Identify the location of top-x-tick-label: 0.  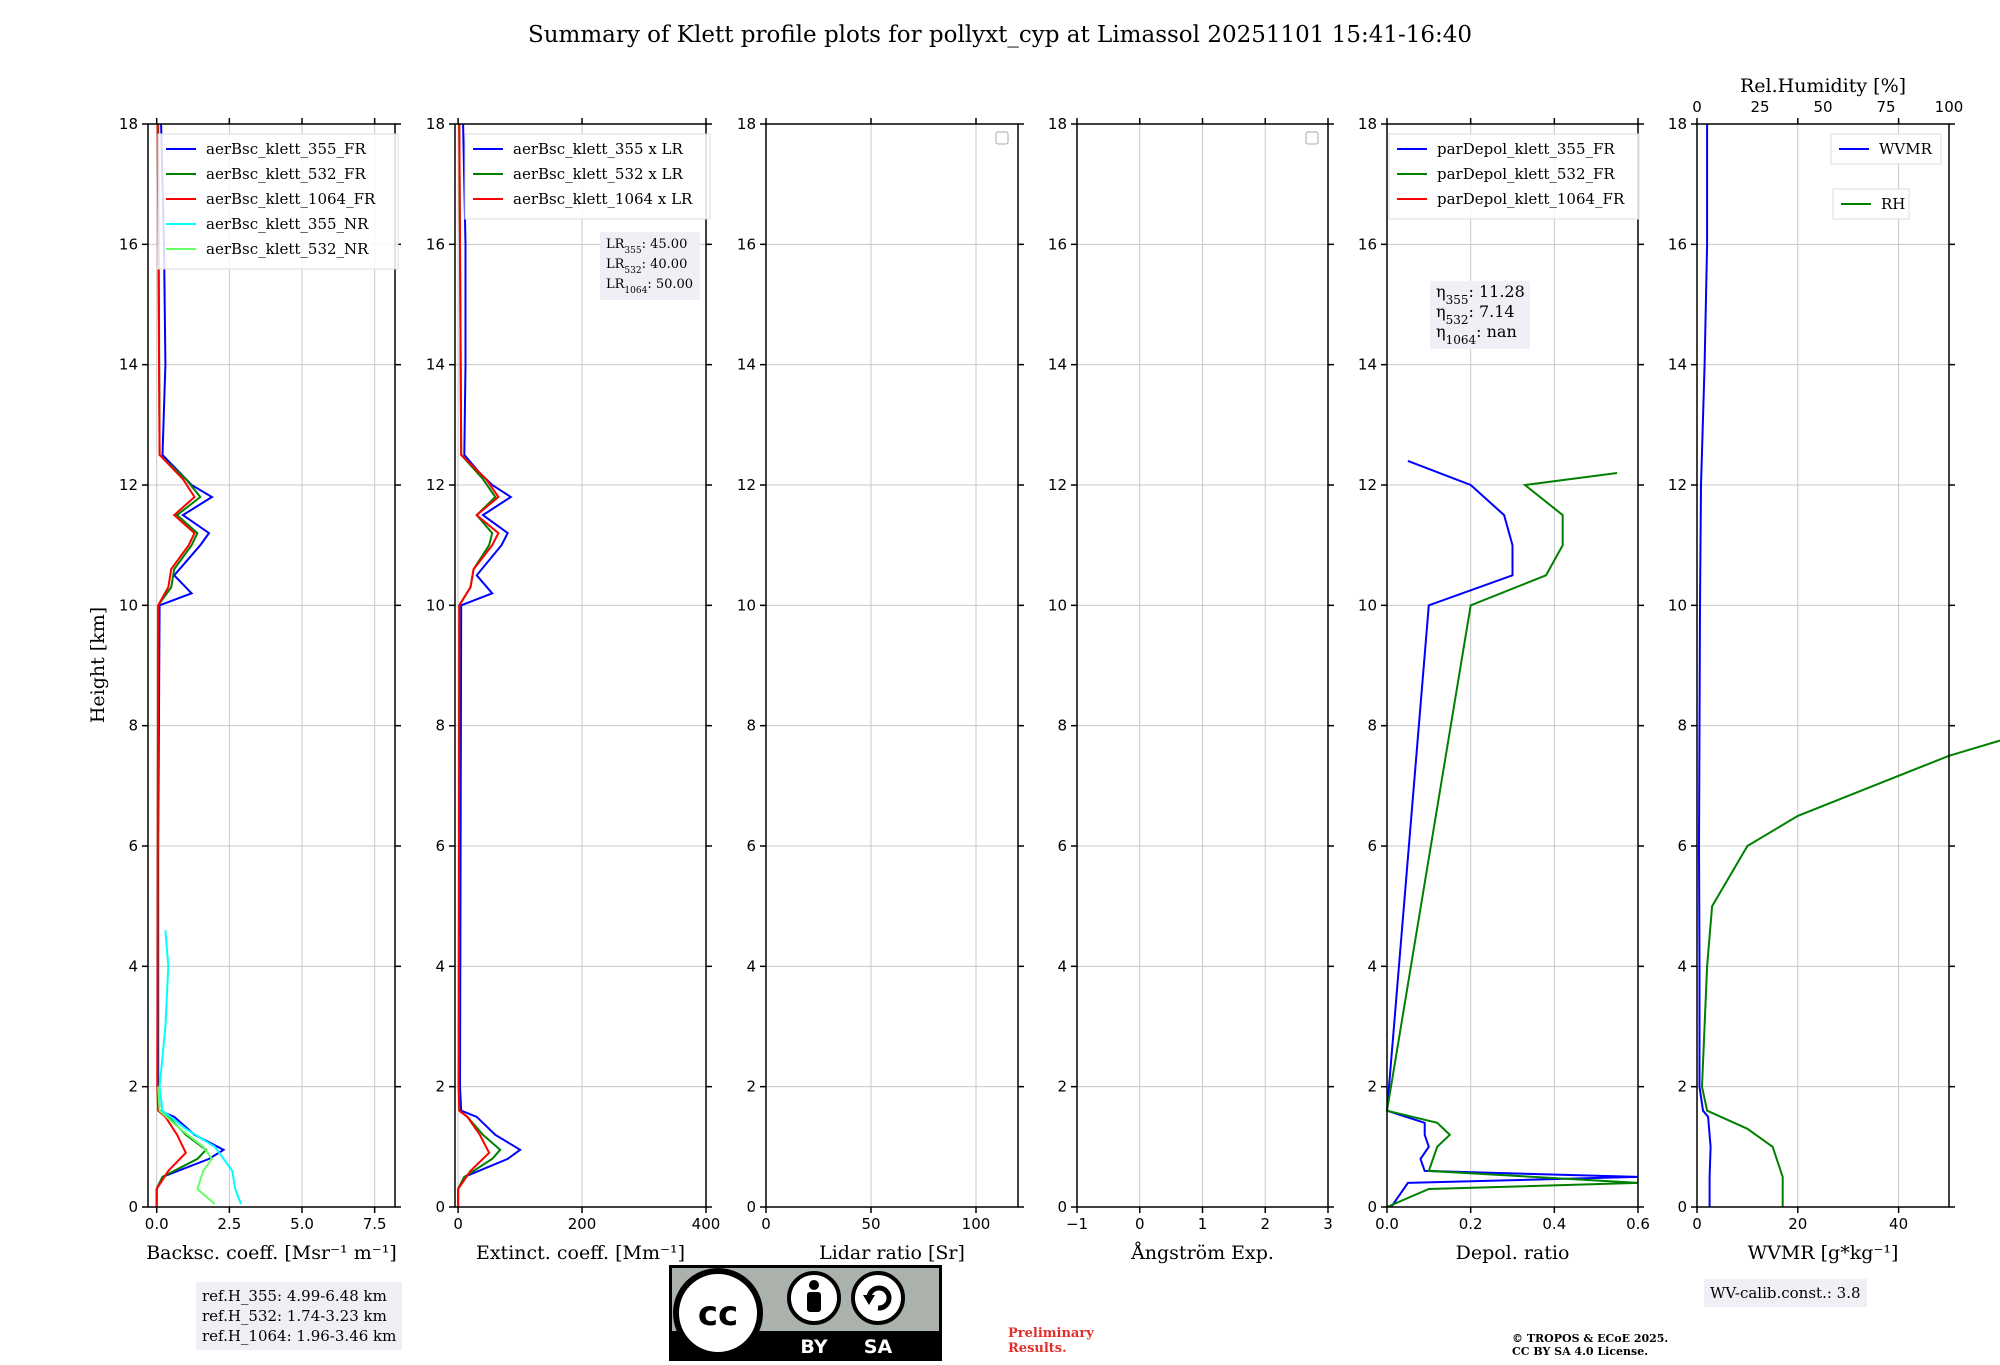
(1697, 107).